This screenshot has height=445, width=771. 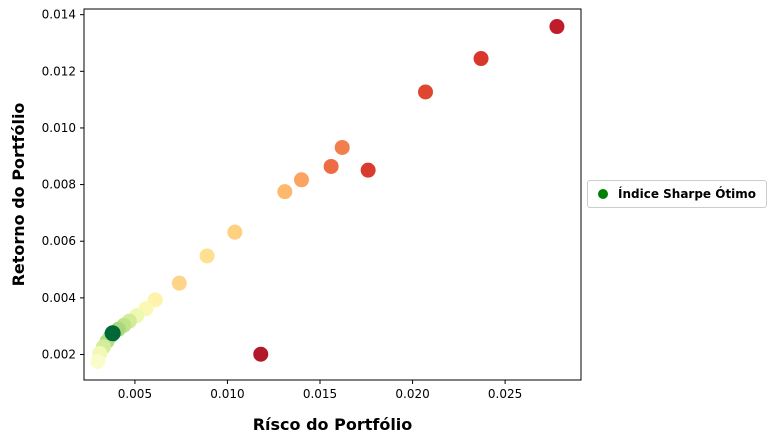 I want to click on x-axis-title: Rísco do Portfólio, so click(x=333, y=424).